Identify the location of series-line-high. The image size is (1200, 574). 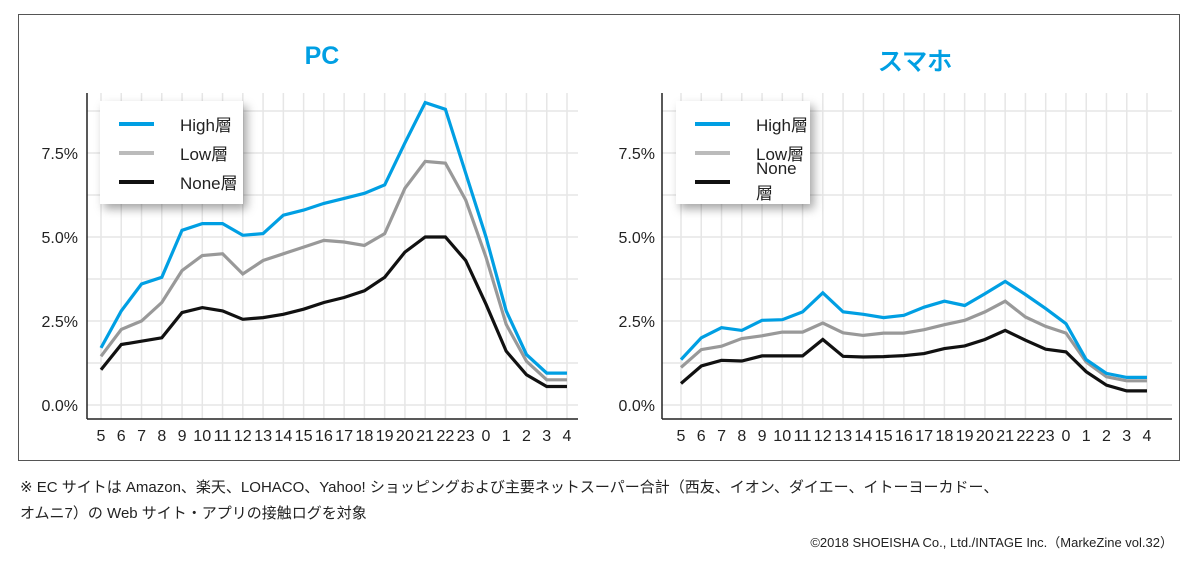
(913, 329).